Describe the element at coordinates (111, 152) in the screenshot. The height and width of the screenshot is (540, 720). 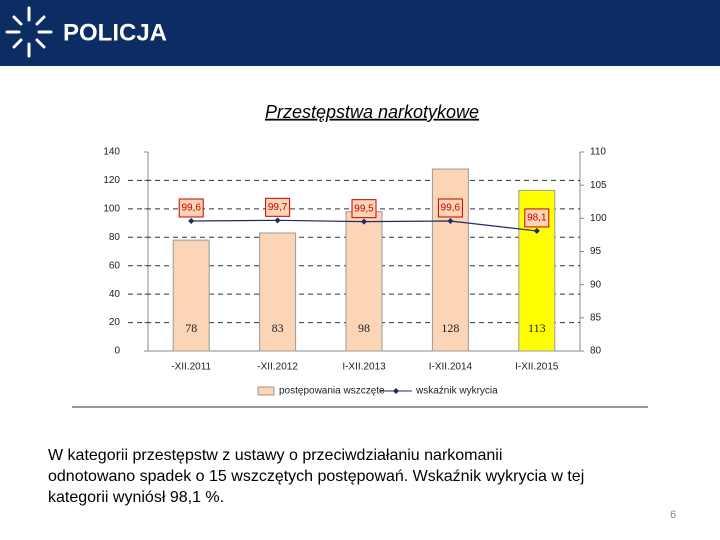
I see `y-tick-label: 140` at that location.